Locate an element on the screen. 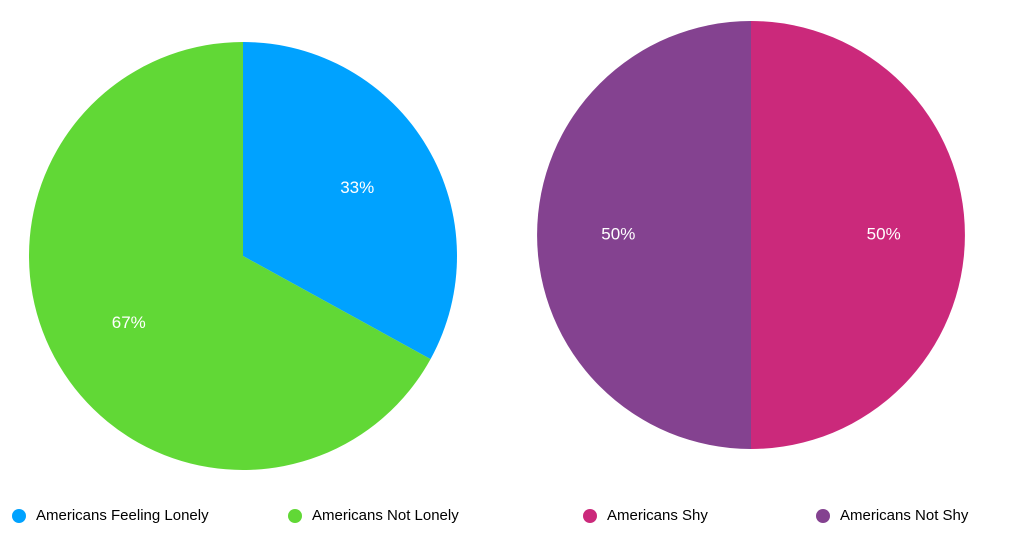  legend-swatch-lonely is located at coordinates (19, 515).